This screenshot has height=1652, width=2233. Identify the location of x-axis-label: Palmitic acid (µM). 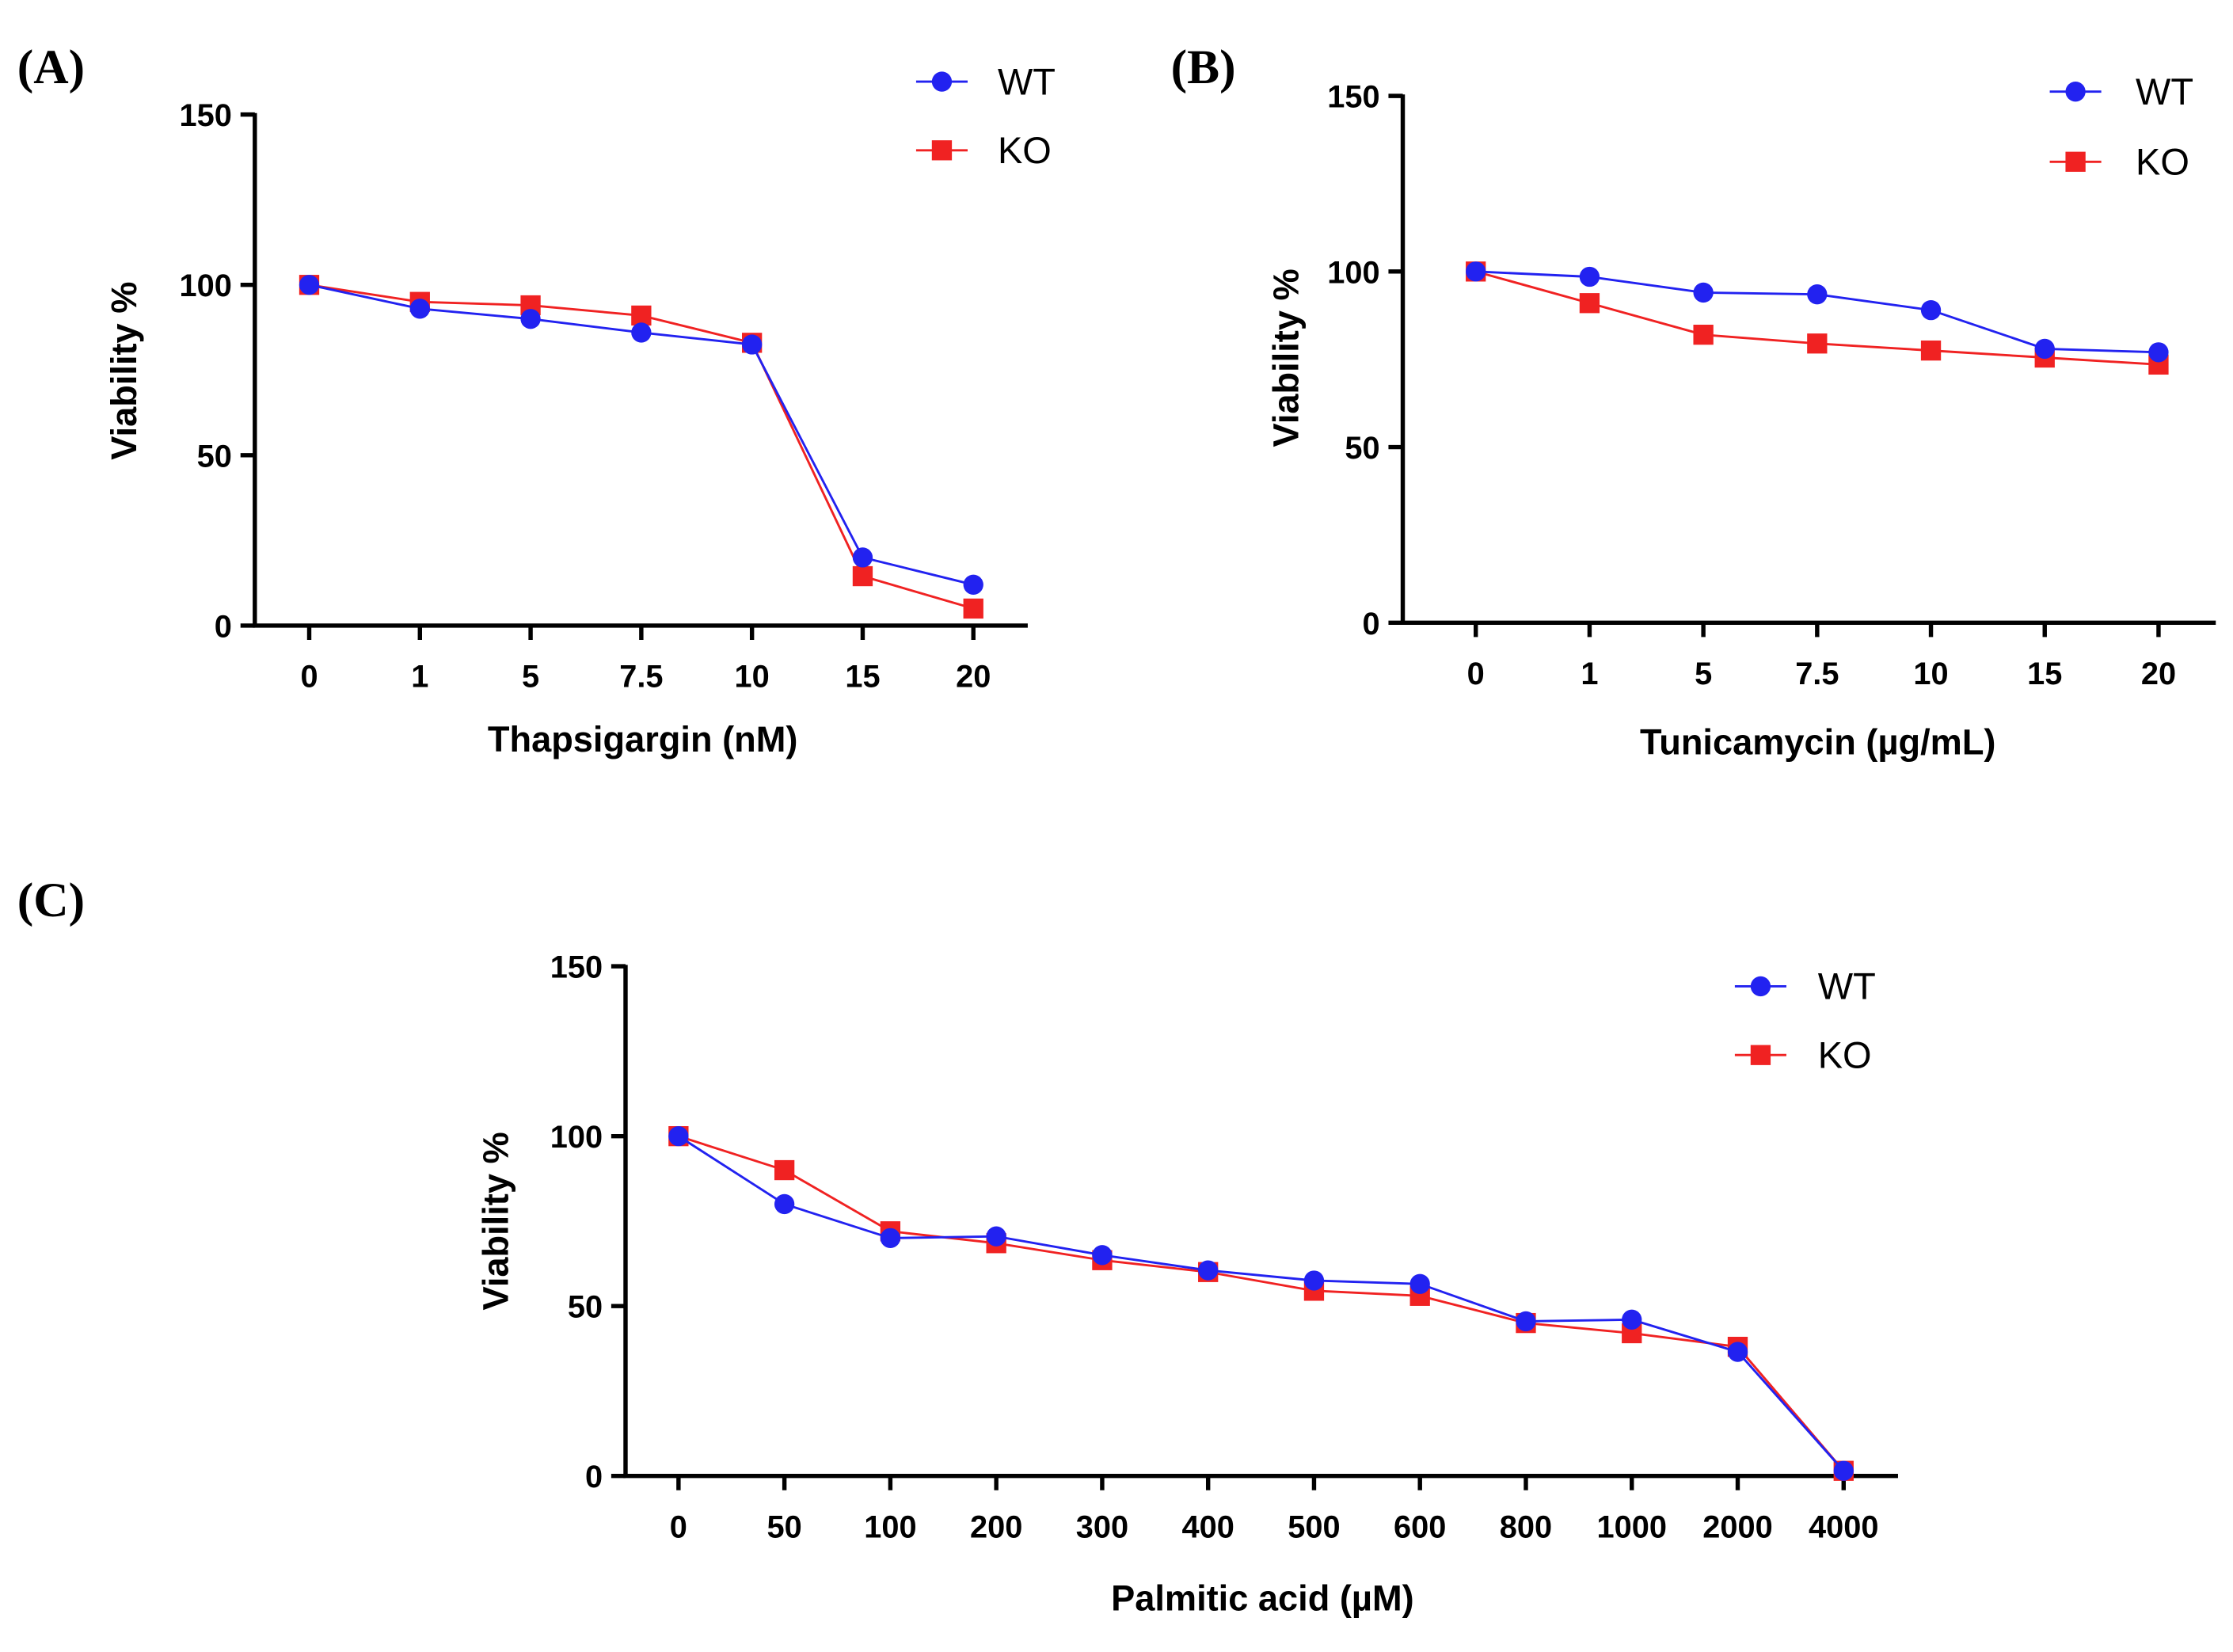
(1262, 1598).